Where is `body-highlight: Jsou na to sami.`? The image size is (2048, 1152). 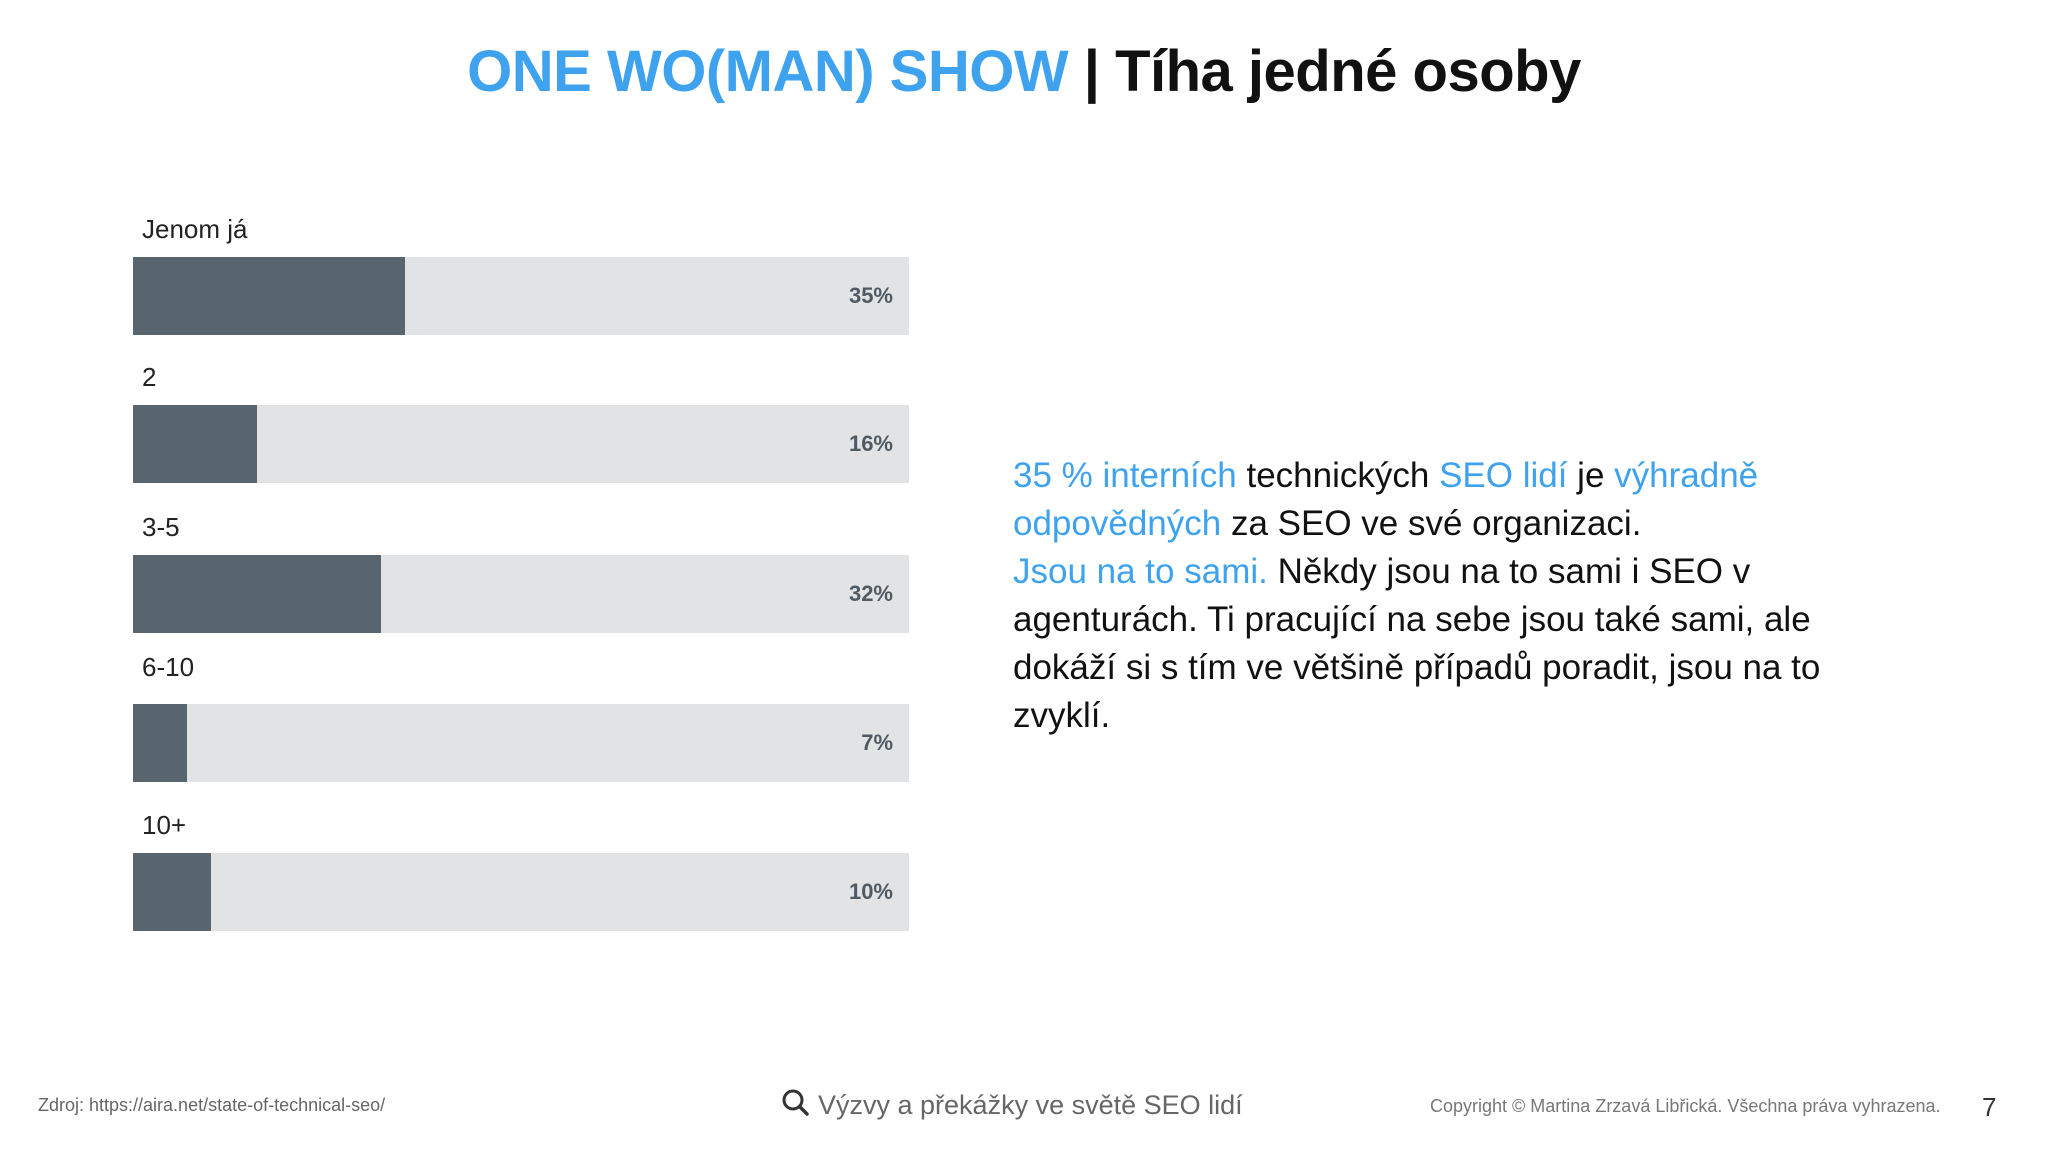 body-highlight: Jsou na to sami. is located at coordinates (1140, 571).